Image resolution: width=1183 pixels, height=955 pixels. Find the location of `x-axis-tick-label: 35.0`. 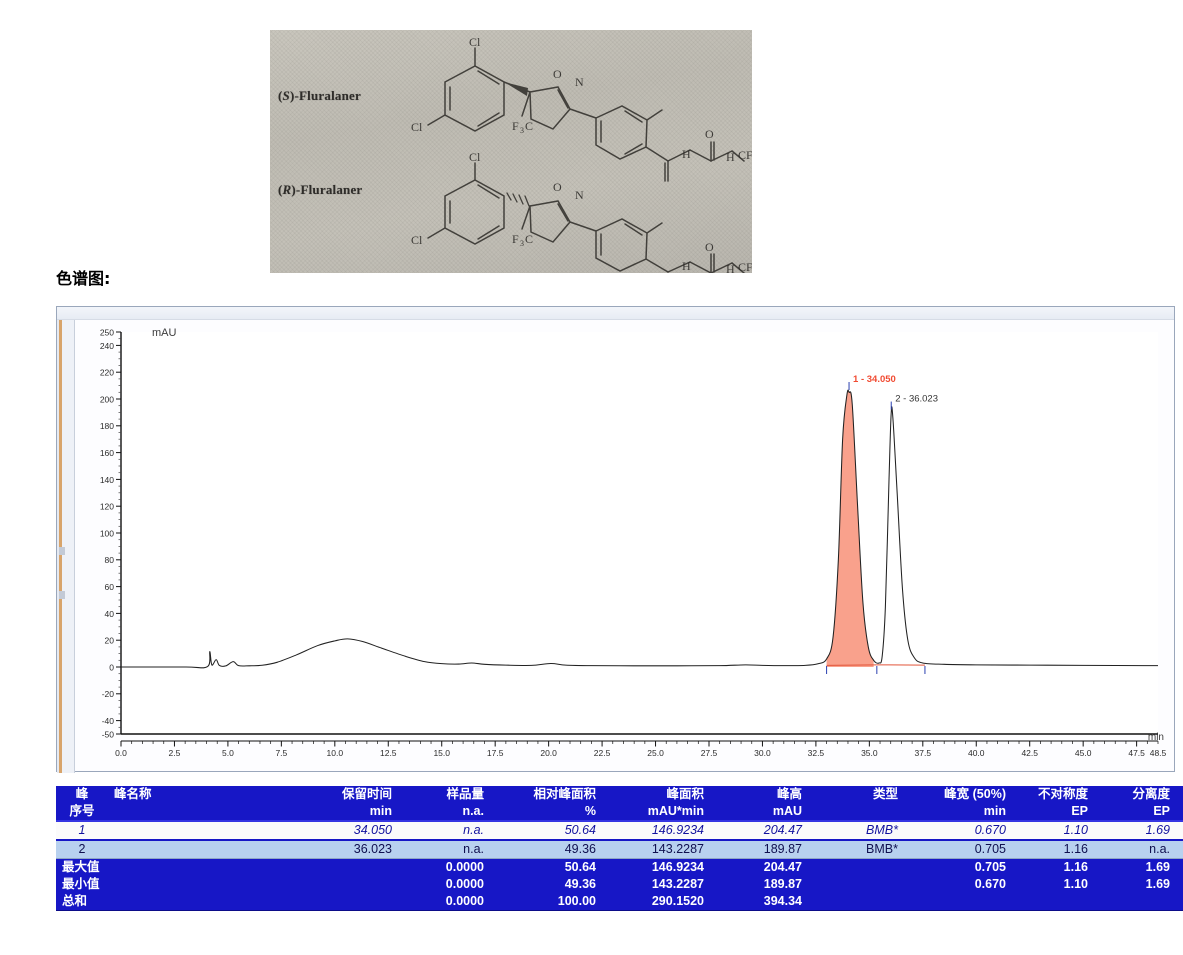

x-axis-tick-label: 35.0 is located at coordinates (869, 753).